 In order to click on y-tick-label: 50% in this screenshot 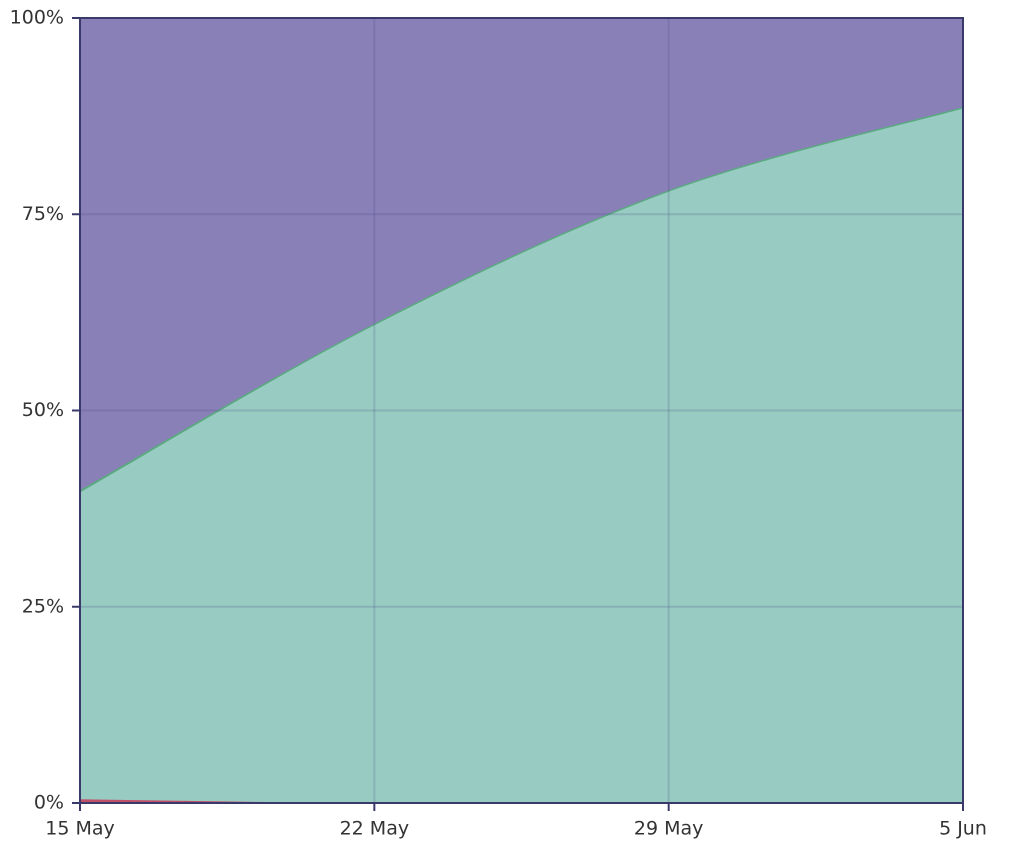, I will do `click(43, 410)`.